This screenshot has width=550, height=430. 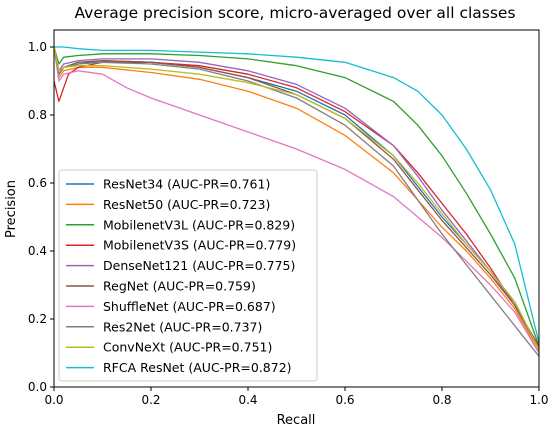 I want to click on legend-label: Res2Net (AUC-PR=0.737), so click(x=182, y=326).